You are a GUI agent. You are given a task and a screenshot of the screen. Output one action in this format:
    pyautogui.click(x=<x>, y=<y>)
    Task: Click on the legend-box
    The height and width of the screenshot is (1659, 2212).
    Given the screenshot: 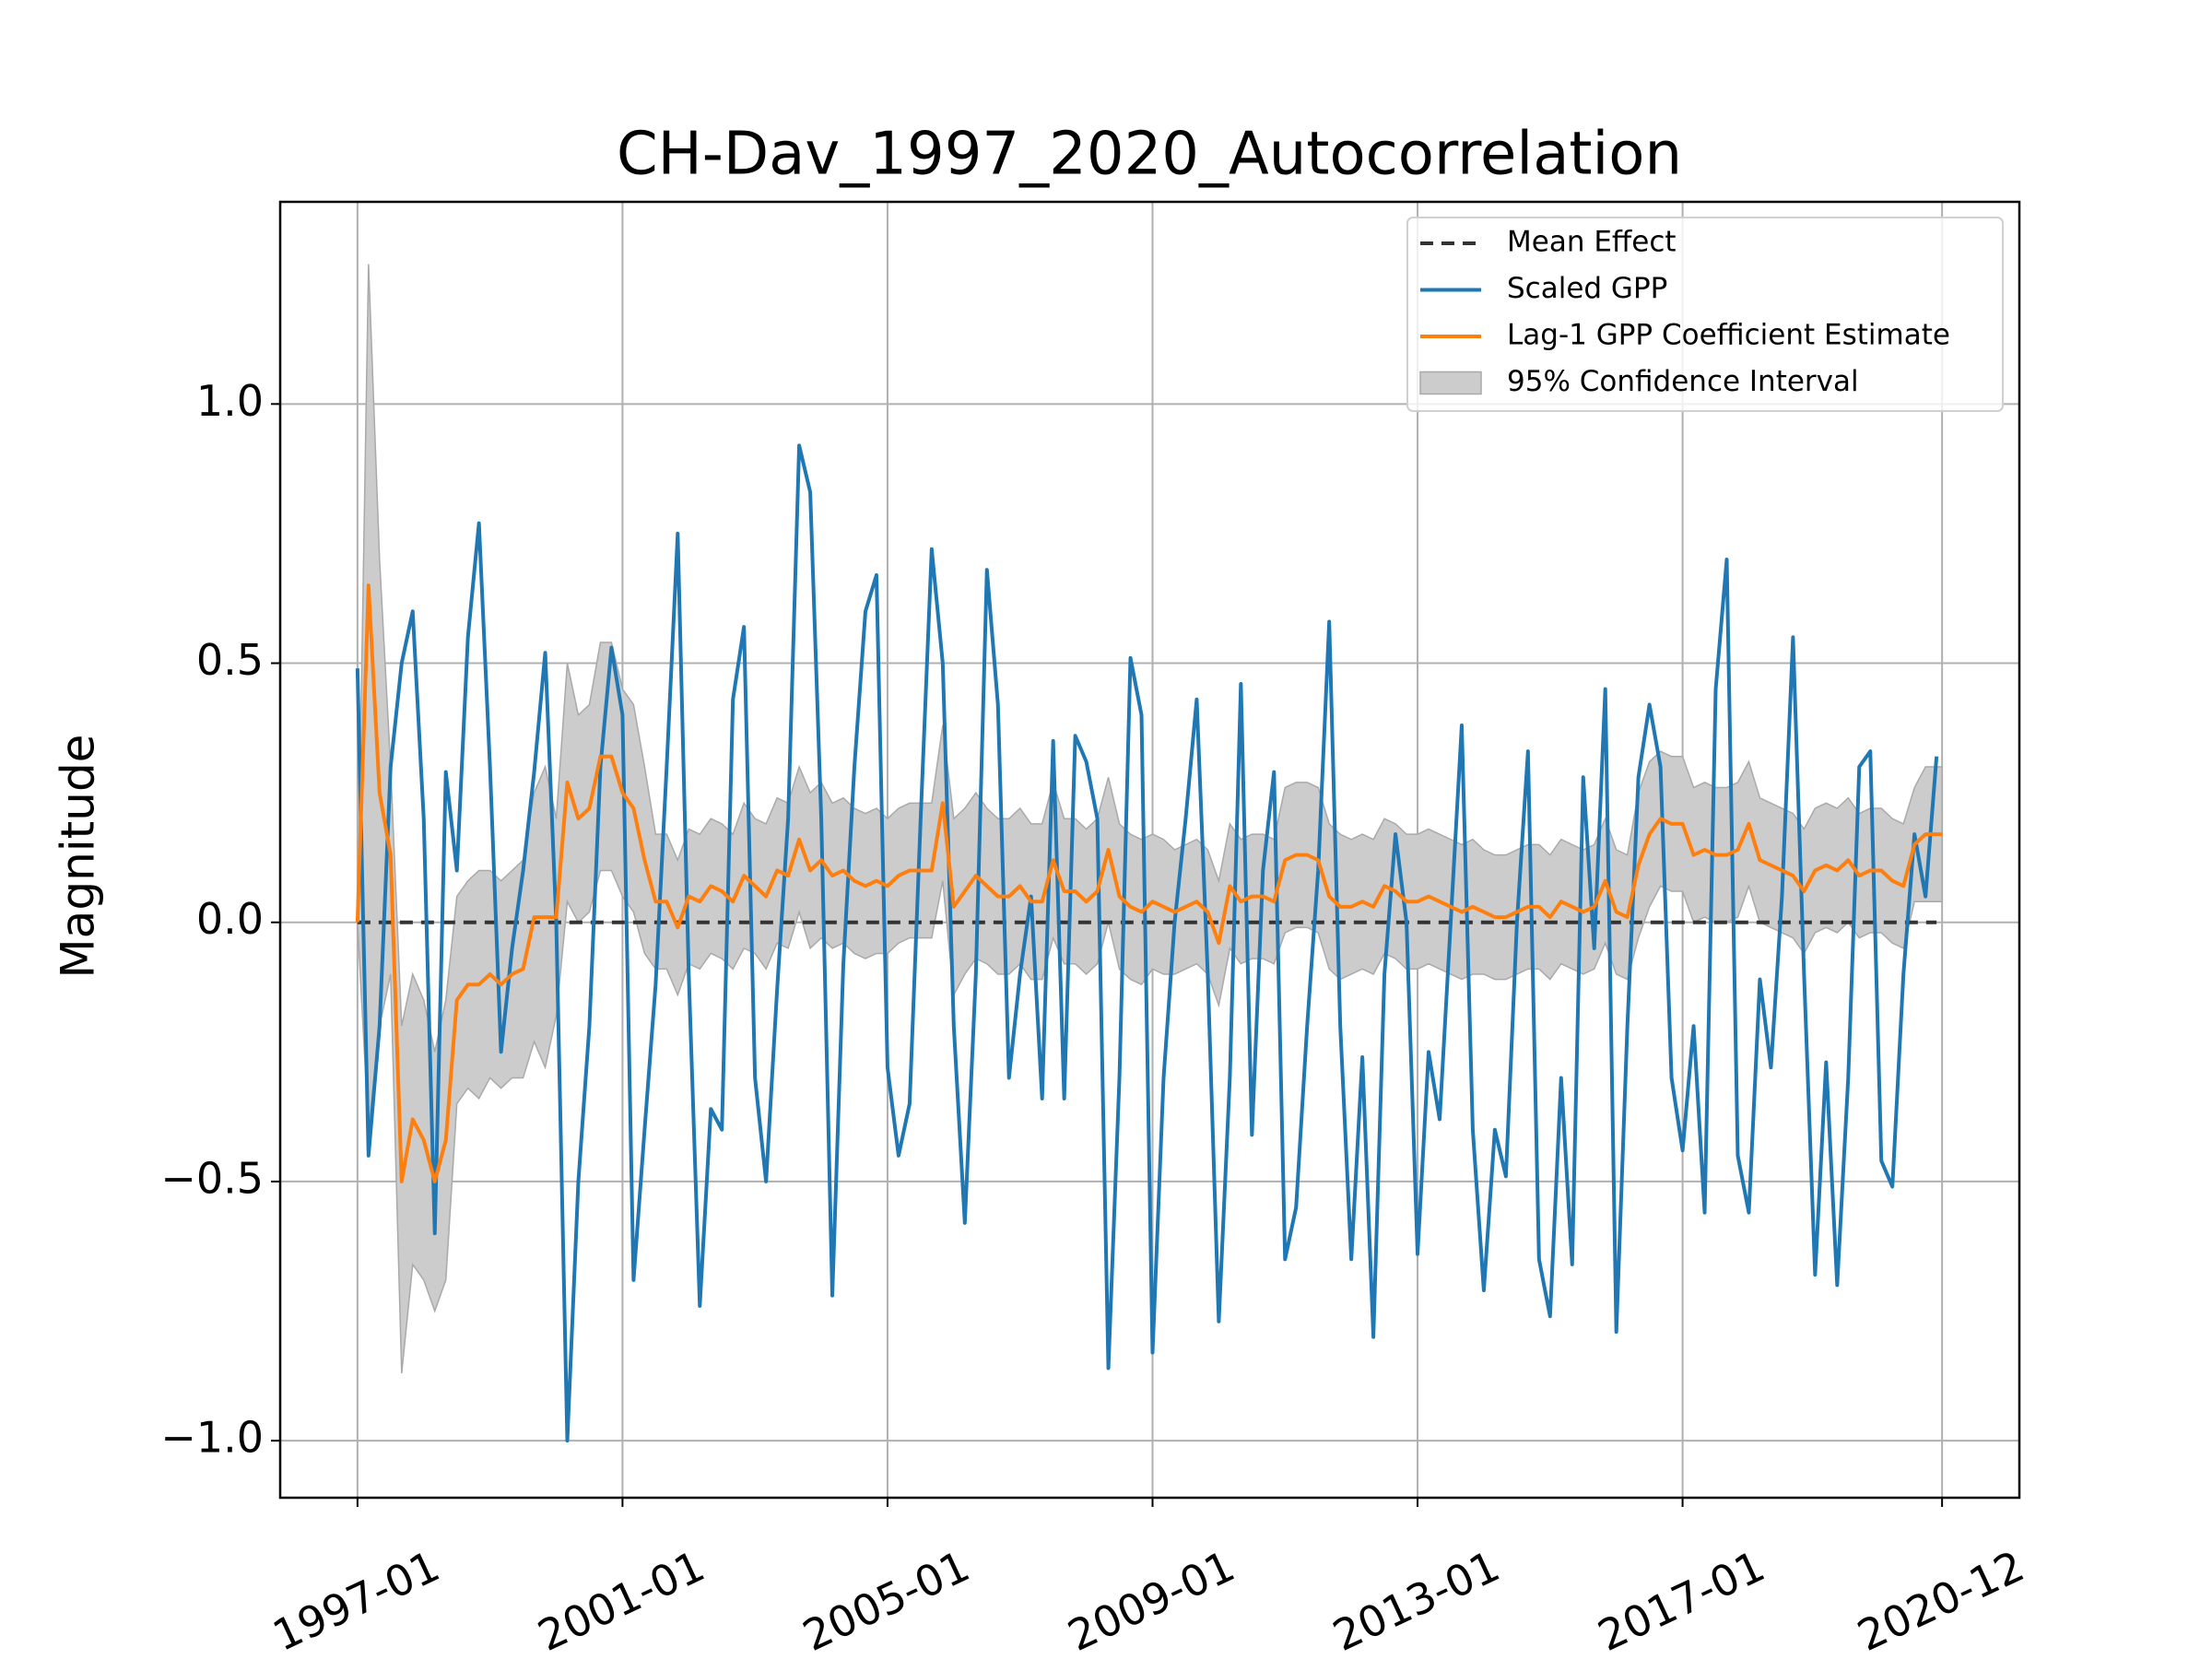 What is the action you would take?
    pyautogui.click(x=1705, y=314)
    